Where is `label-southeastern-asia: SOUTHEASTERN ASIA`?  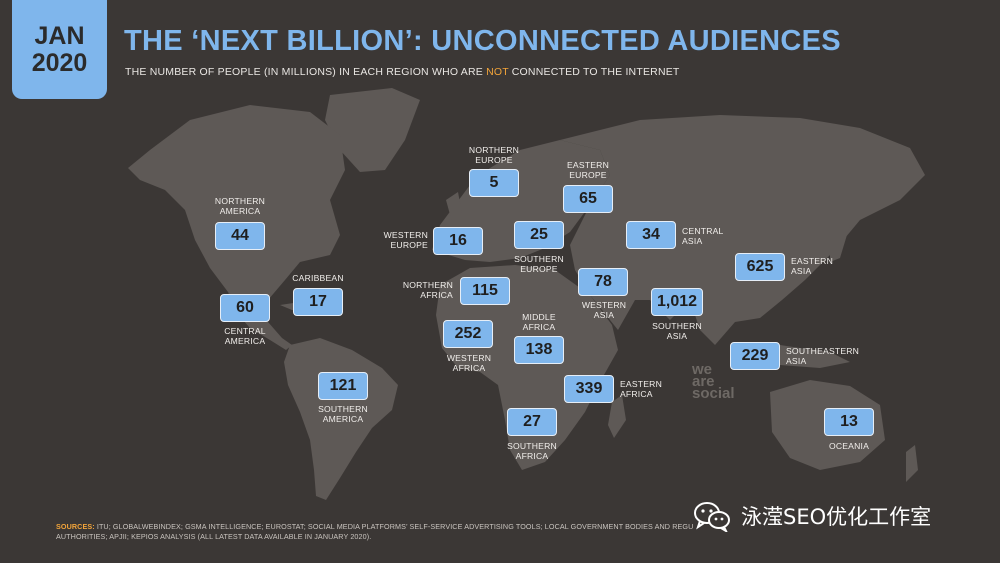
label-southeastern-asia: SOUTHEASTERN ASIA is located at coordinates (823, 356).